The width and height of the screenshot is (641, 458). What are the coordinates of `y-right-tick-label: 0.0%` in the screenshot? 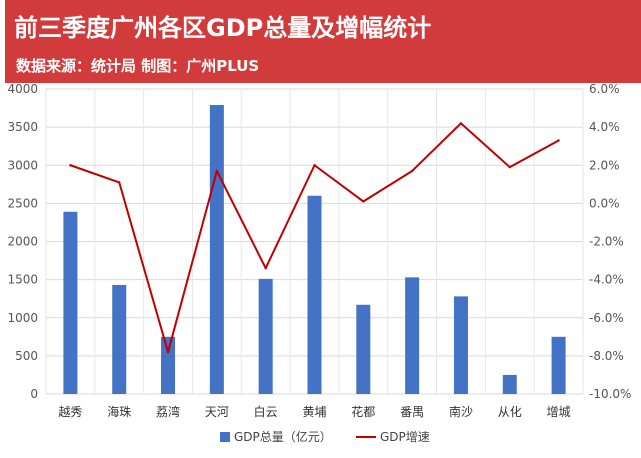 It's located at (604, 203).